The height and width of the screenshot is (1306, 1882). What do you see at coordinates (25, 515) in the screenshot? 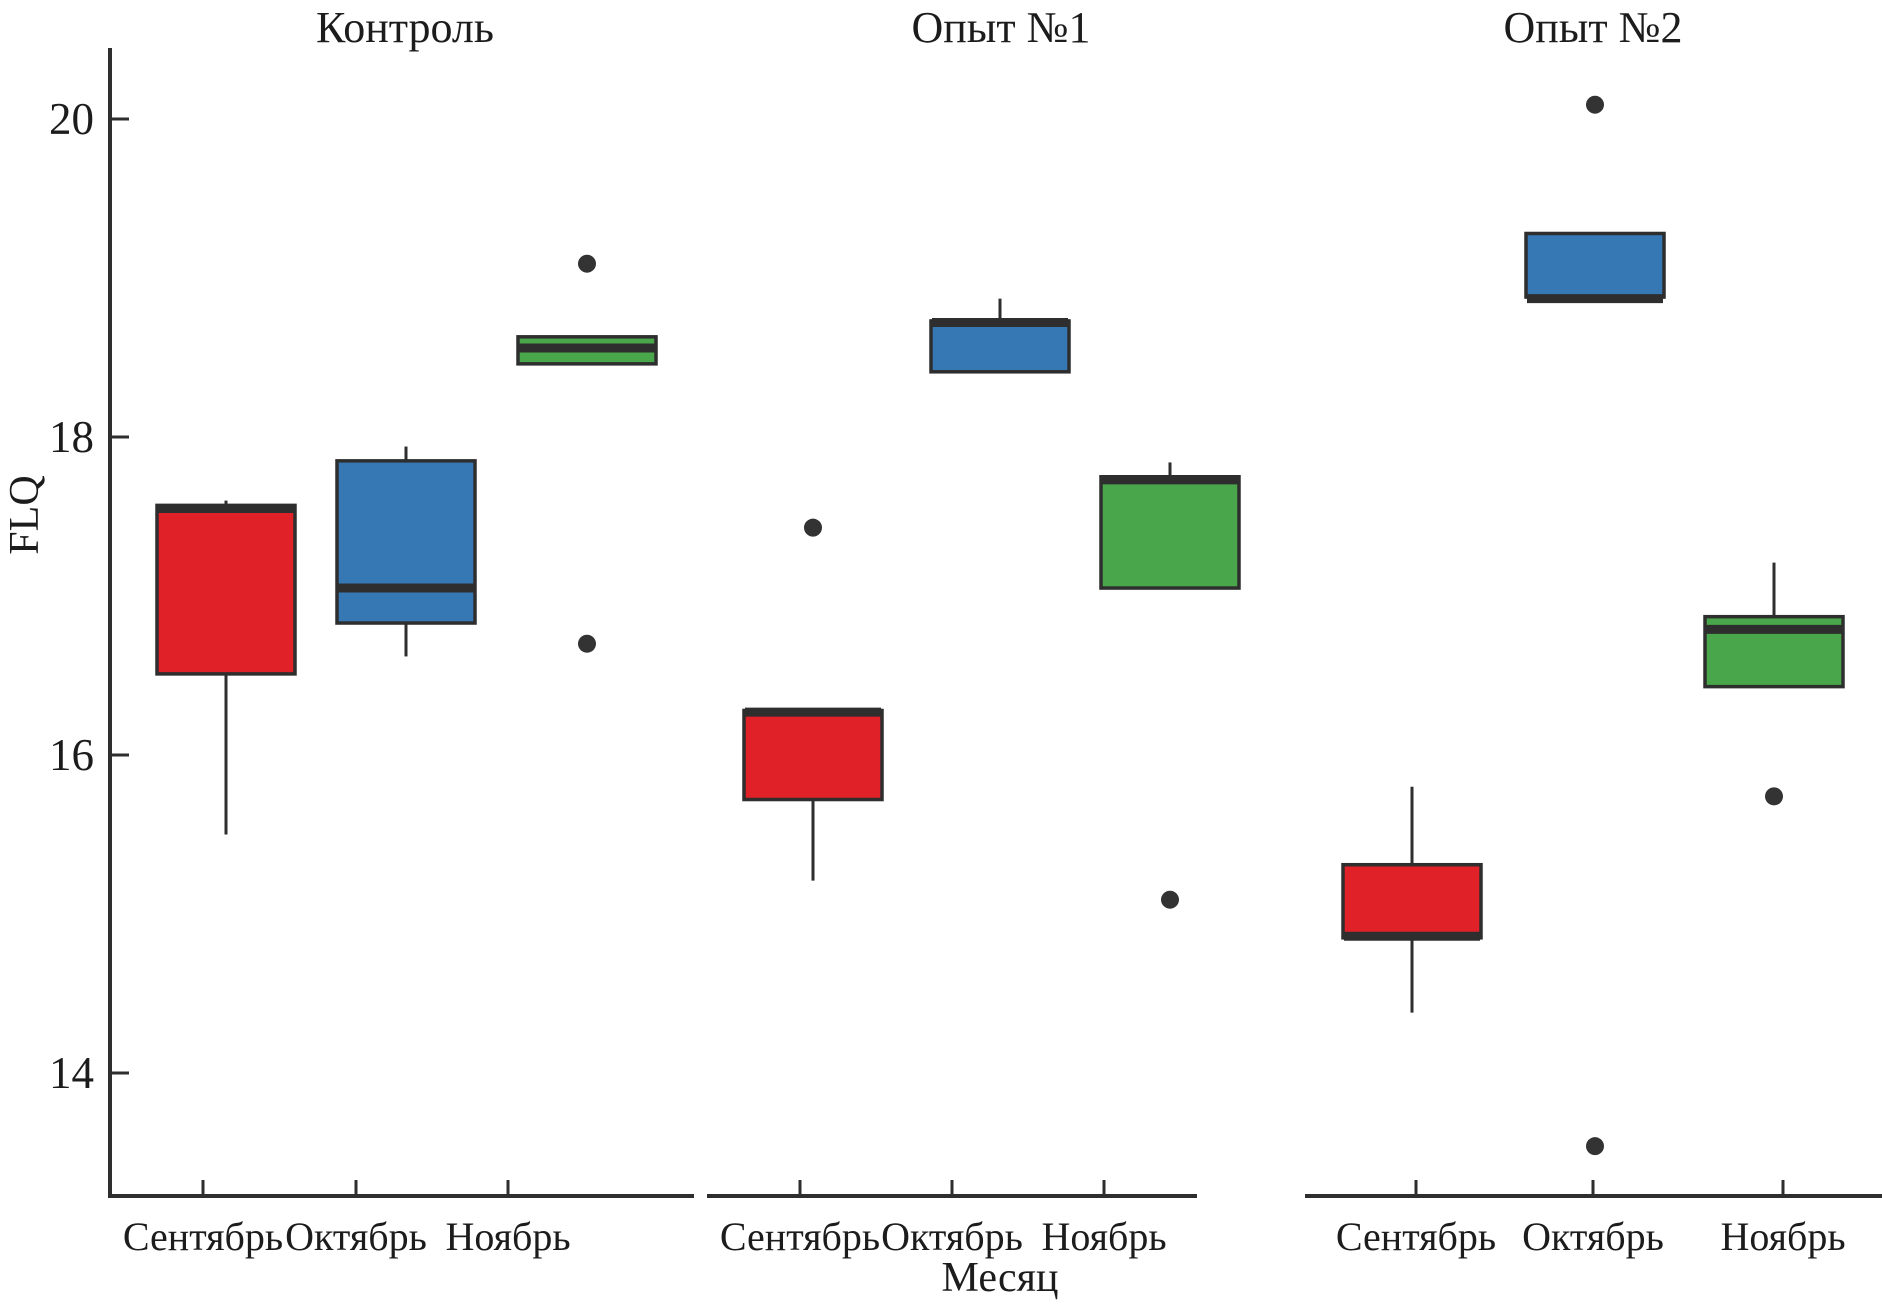
I see `y-axis-title: FLQ` at bounding box center [25, 515].